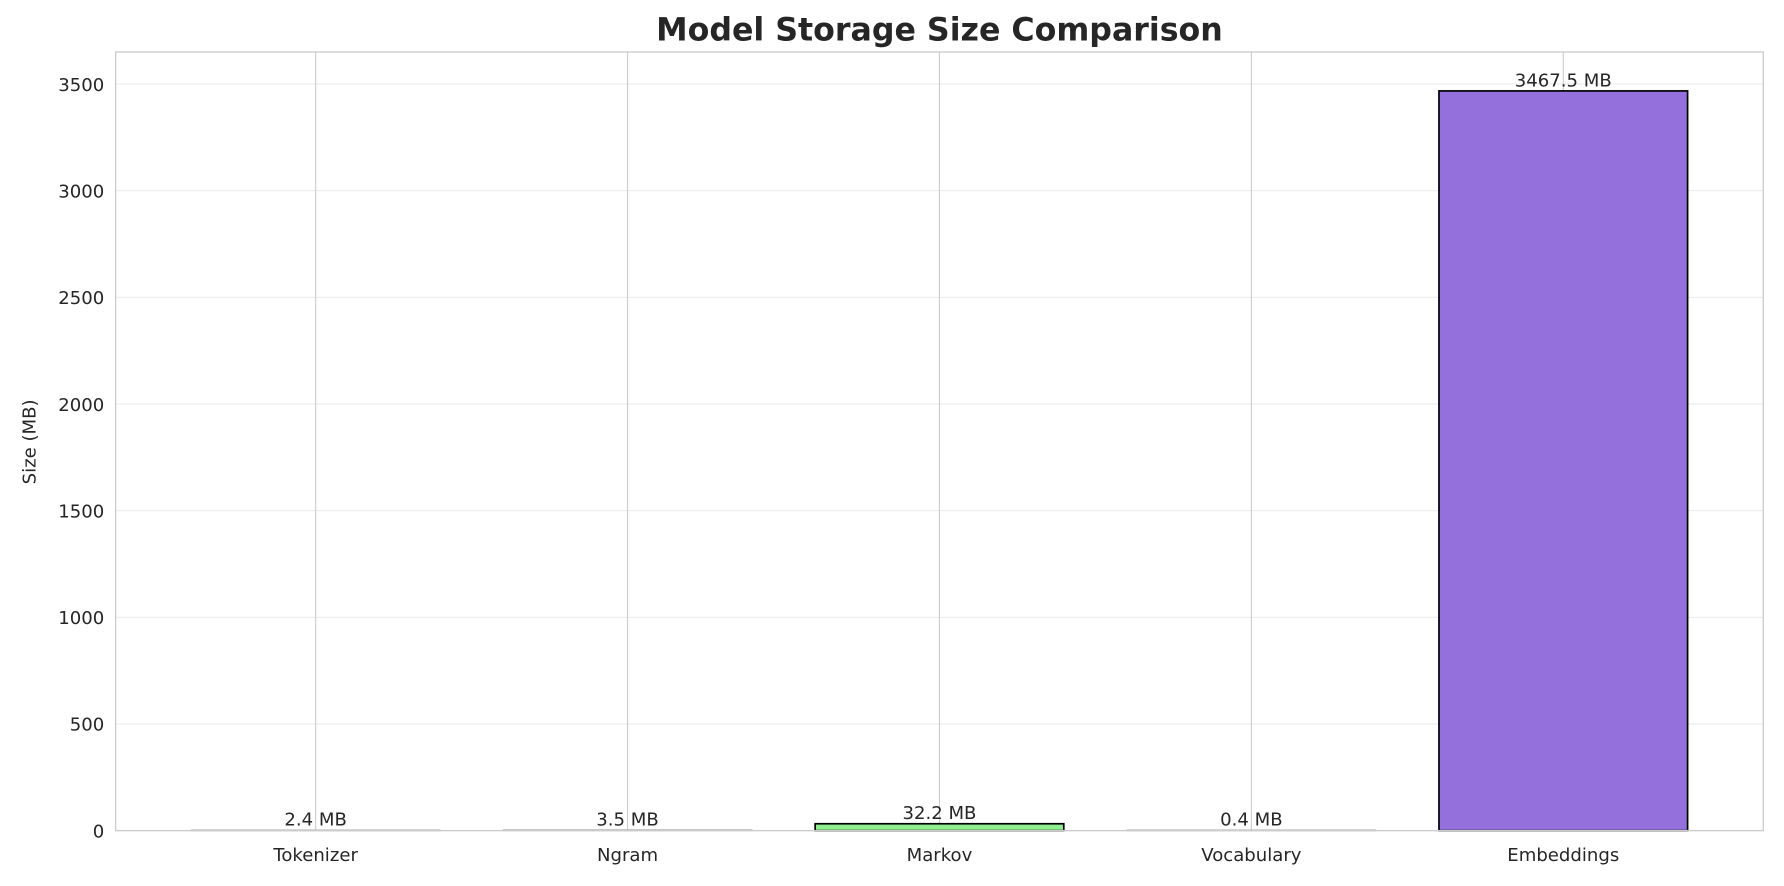 The width and height of the screenshot is (1784, 886). I want to click on y-tick-label: 1000, so click(81, 618).